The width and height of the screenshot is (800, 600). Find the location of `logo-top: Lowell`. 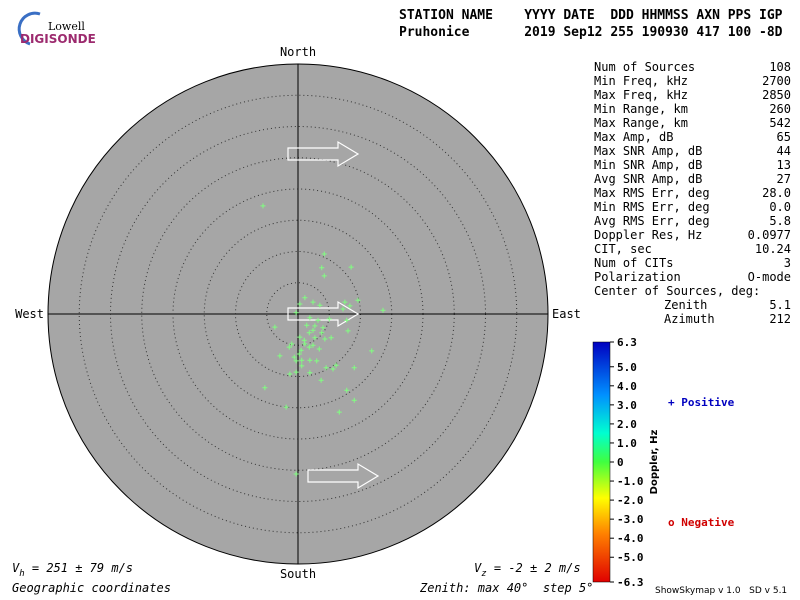

logo-top: Lowell is located at coordinates (66, 26).